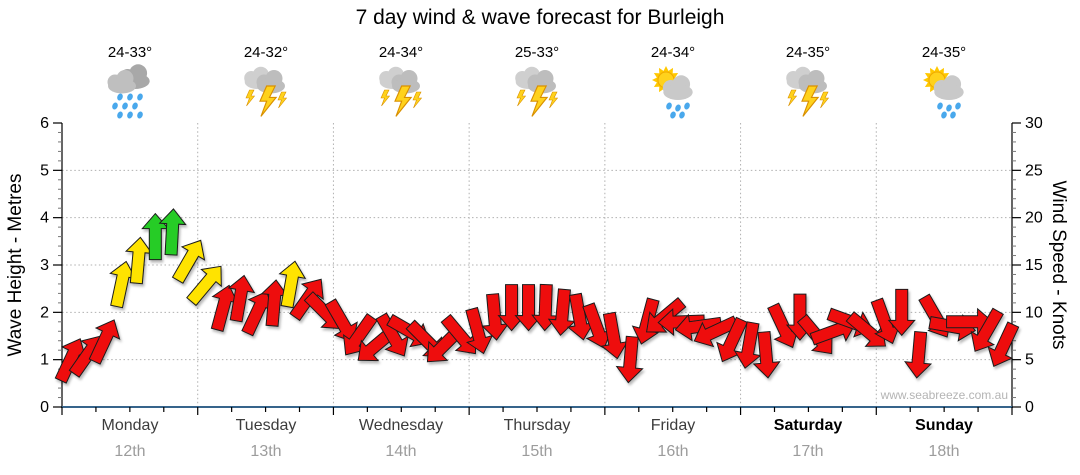 This screenshot has width=1080, height=475. I want to click on temp-range: 24-33°, so click(130, 52).